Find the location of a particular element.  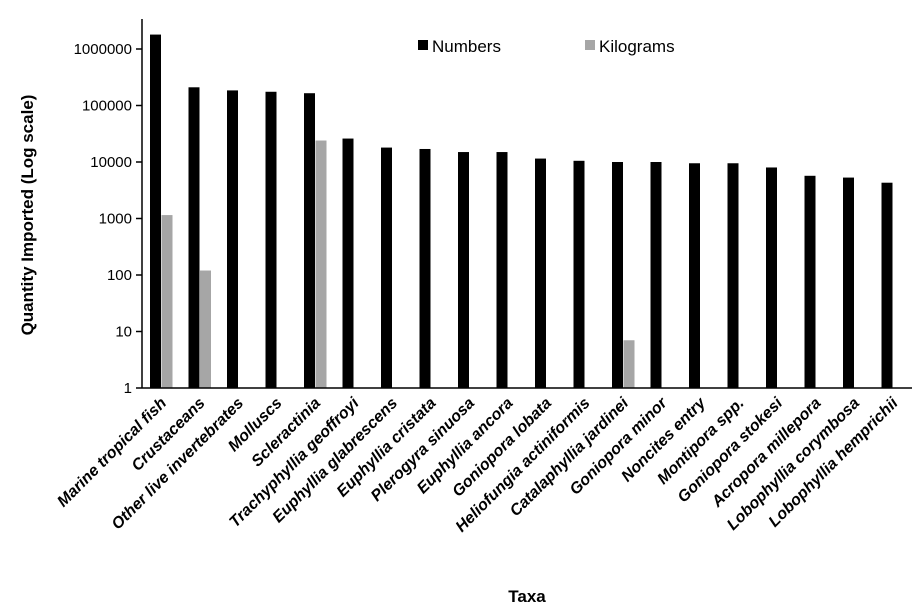

legend-label-numbers: Numbers is located at coordinates (466, 46).